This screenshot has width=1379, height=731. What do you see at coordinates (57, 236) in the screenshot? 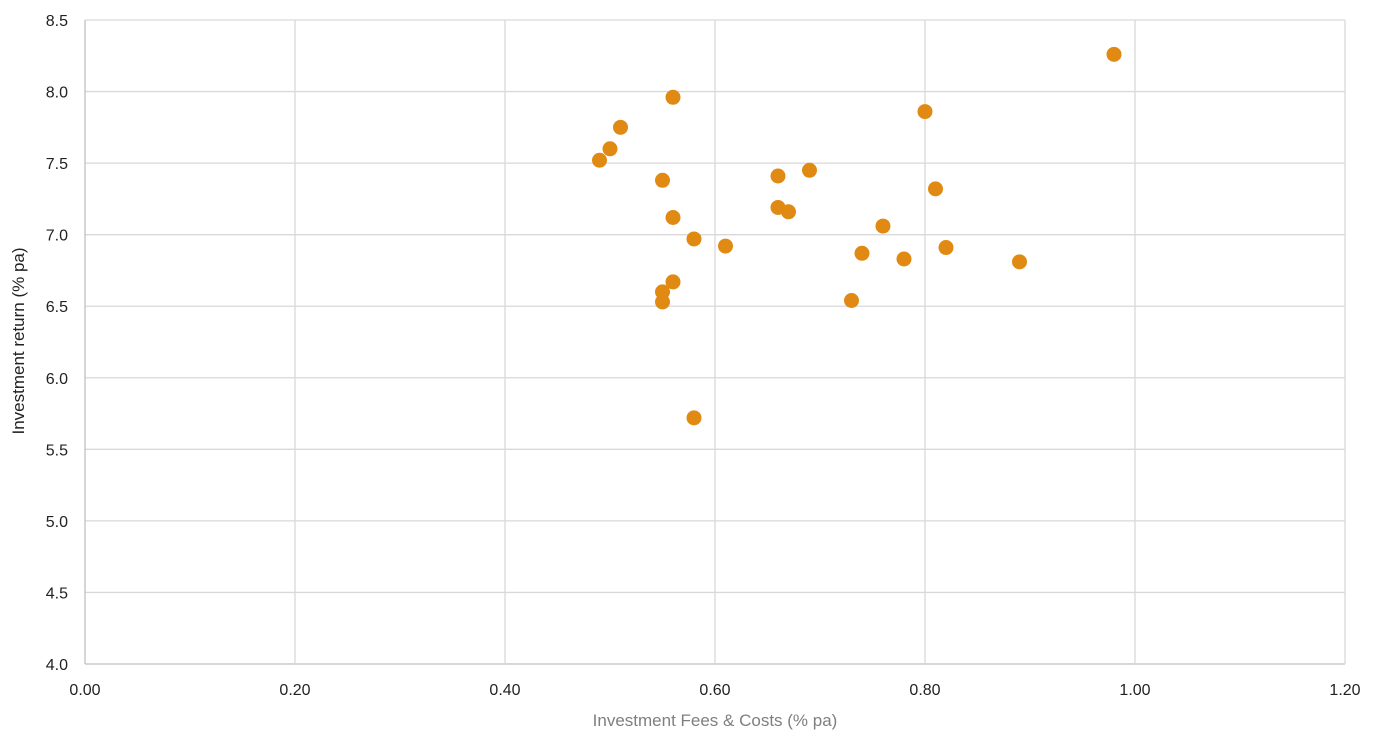
I see `y-tick-label: 7.0` at bounding box center [57, 236].